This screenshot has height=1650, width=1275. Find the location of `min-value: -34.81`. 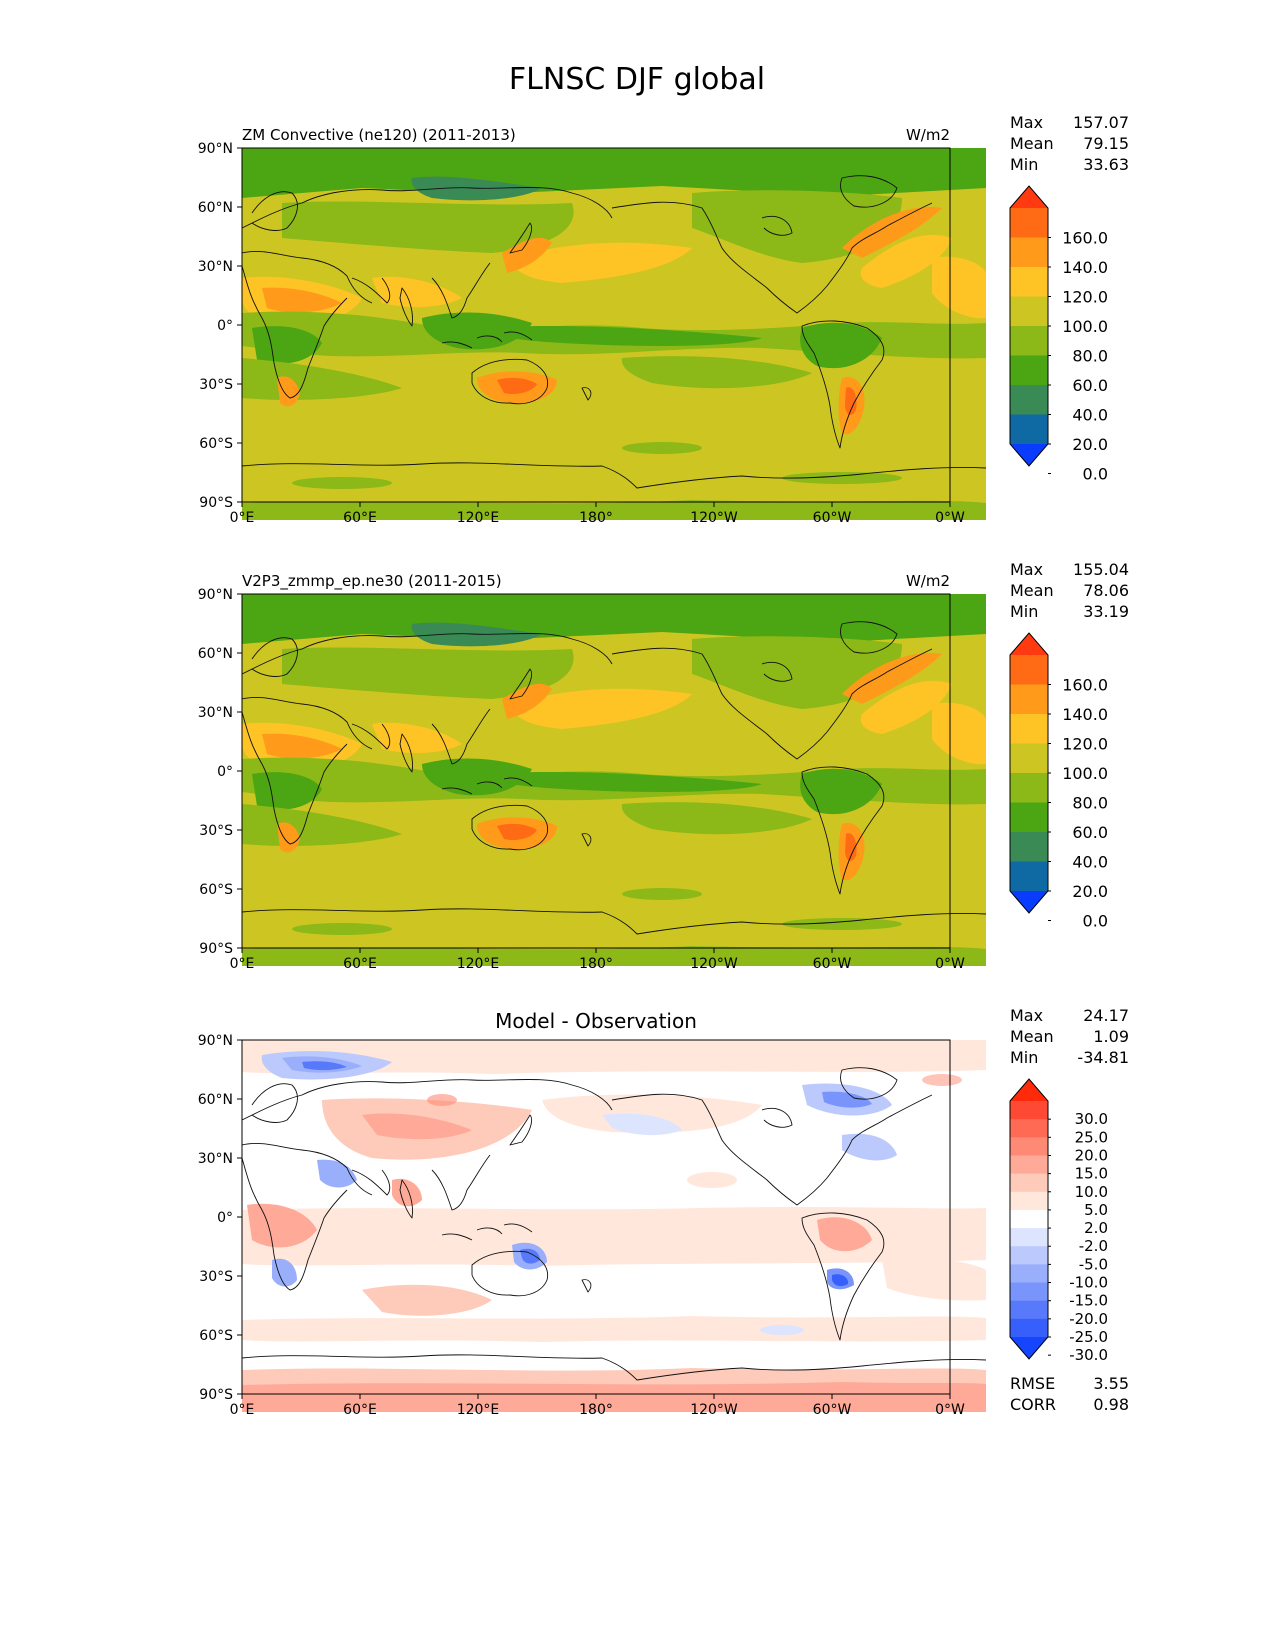

min-value: -34.81 is located at coordinates (1103, 1057).